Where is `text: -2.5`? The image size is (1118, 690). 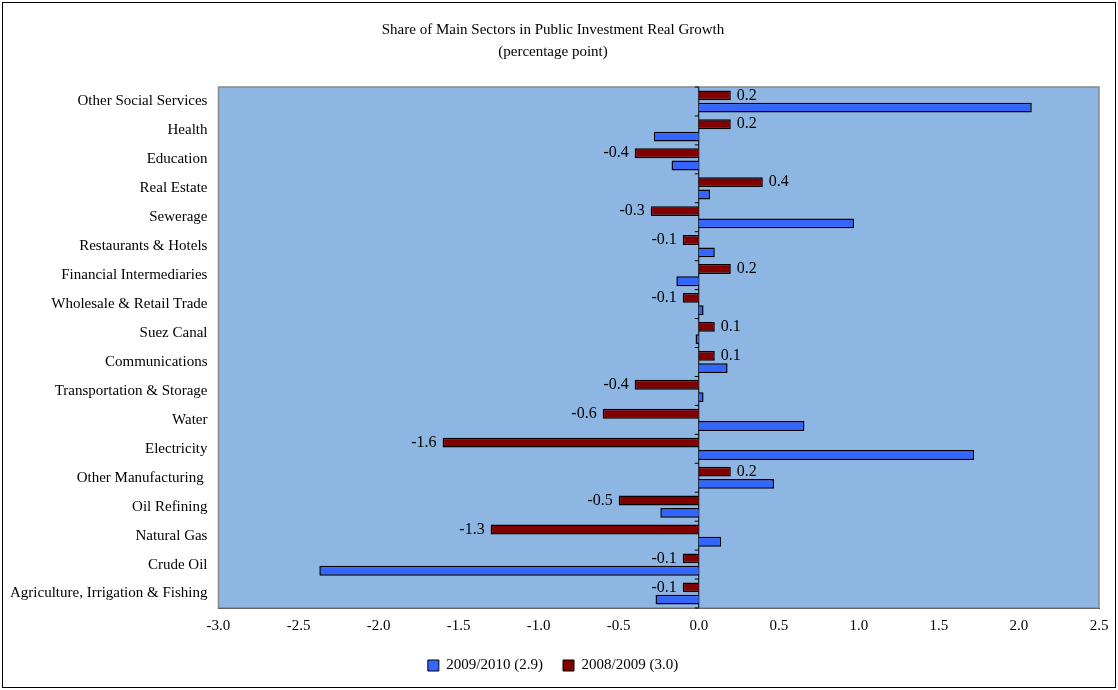
text: -2.5 is located at coordinates (298, 624).